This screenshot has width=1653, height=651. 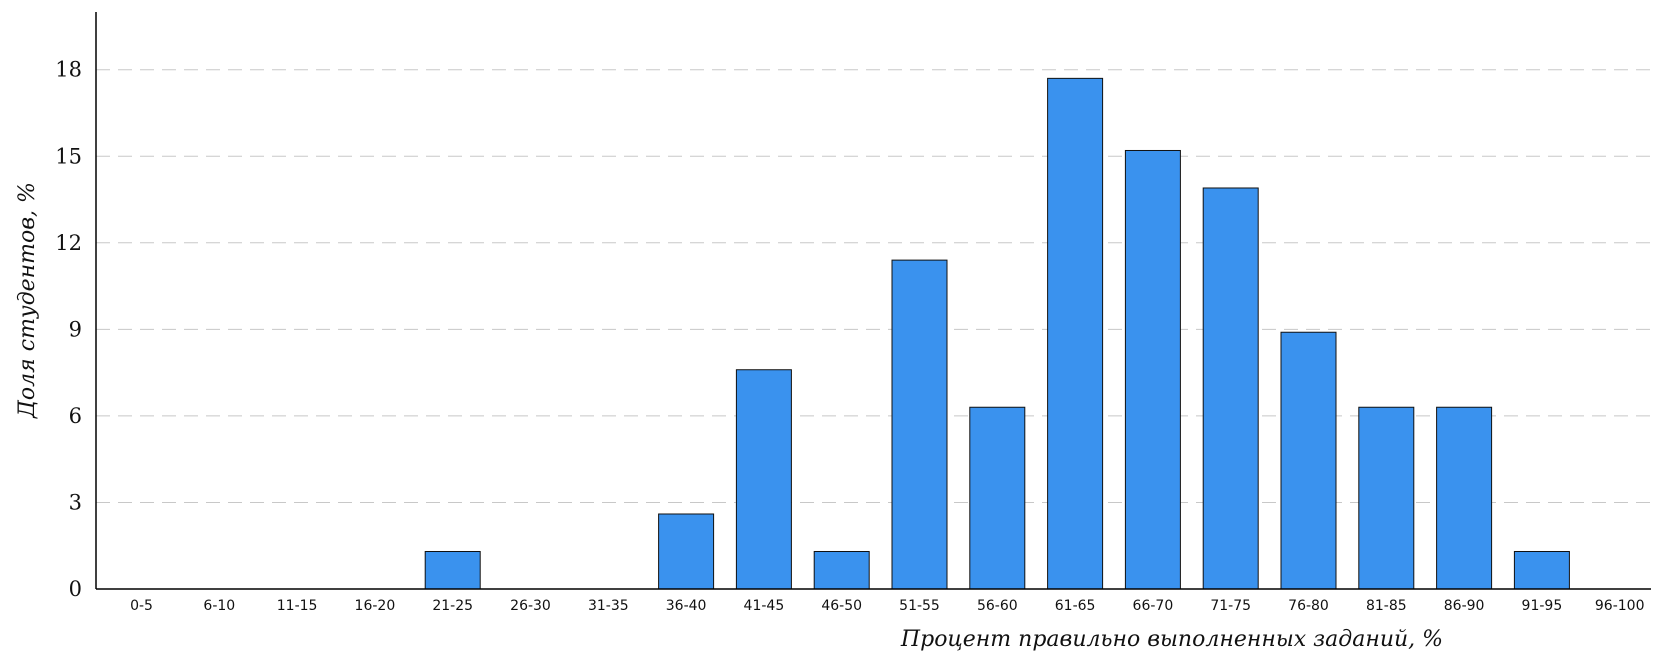 What do you see at coordinates (764, 606) in the screenshot?
I see `x-tick-label: 41-45` at bounding box center [764, 606].